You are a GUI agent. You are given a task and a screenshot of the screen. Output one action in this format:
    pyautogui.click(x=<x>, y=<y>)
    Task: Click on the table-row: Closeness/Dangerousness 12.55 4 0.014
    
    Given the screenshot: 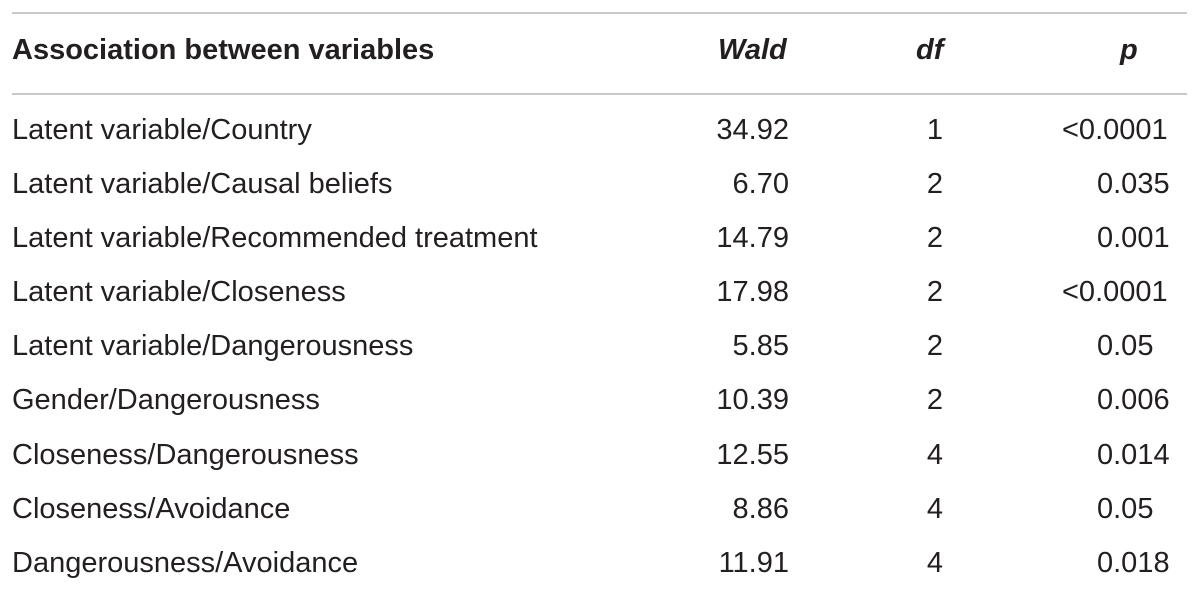 What is the action you would take?
    pyautogui.click(x=599, y=458)
    